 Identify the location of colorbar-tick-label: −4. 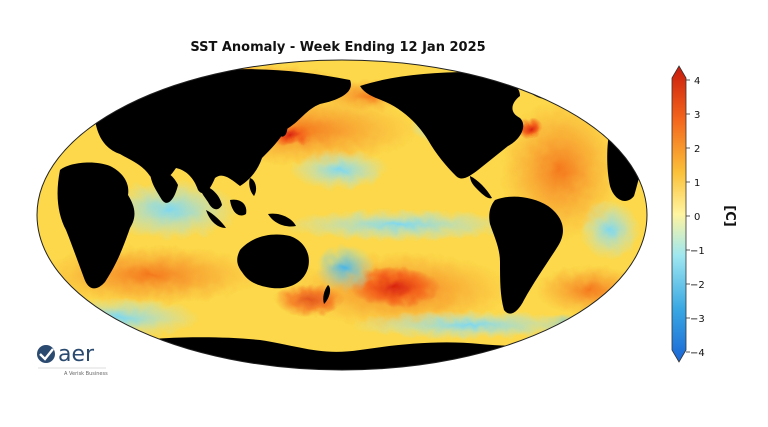
(697, 353).